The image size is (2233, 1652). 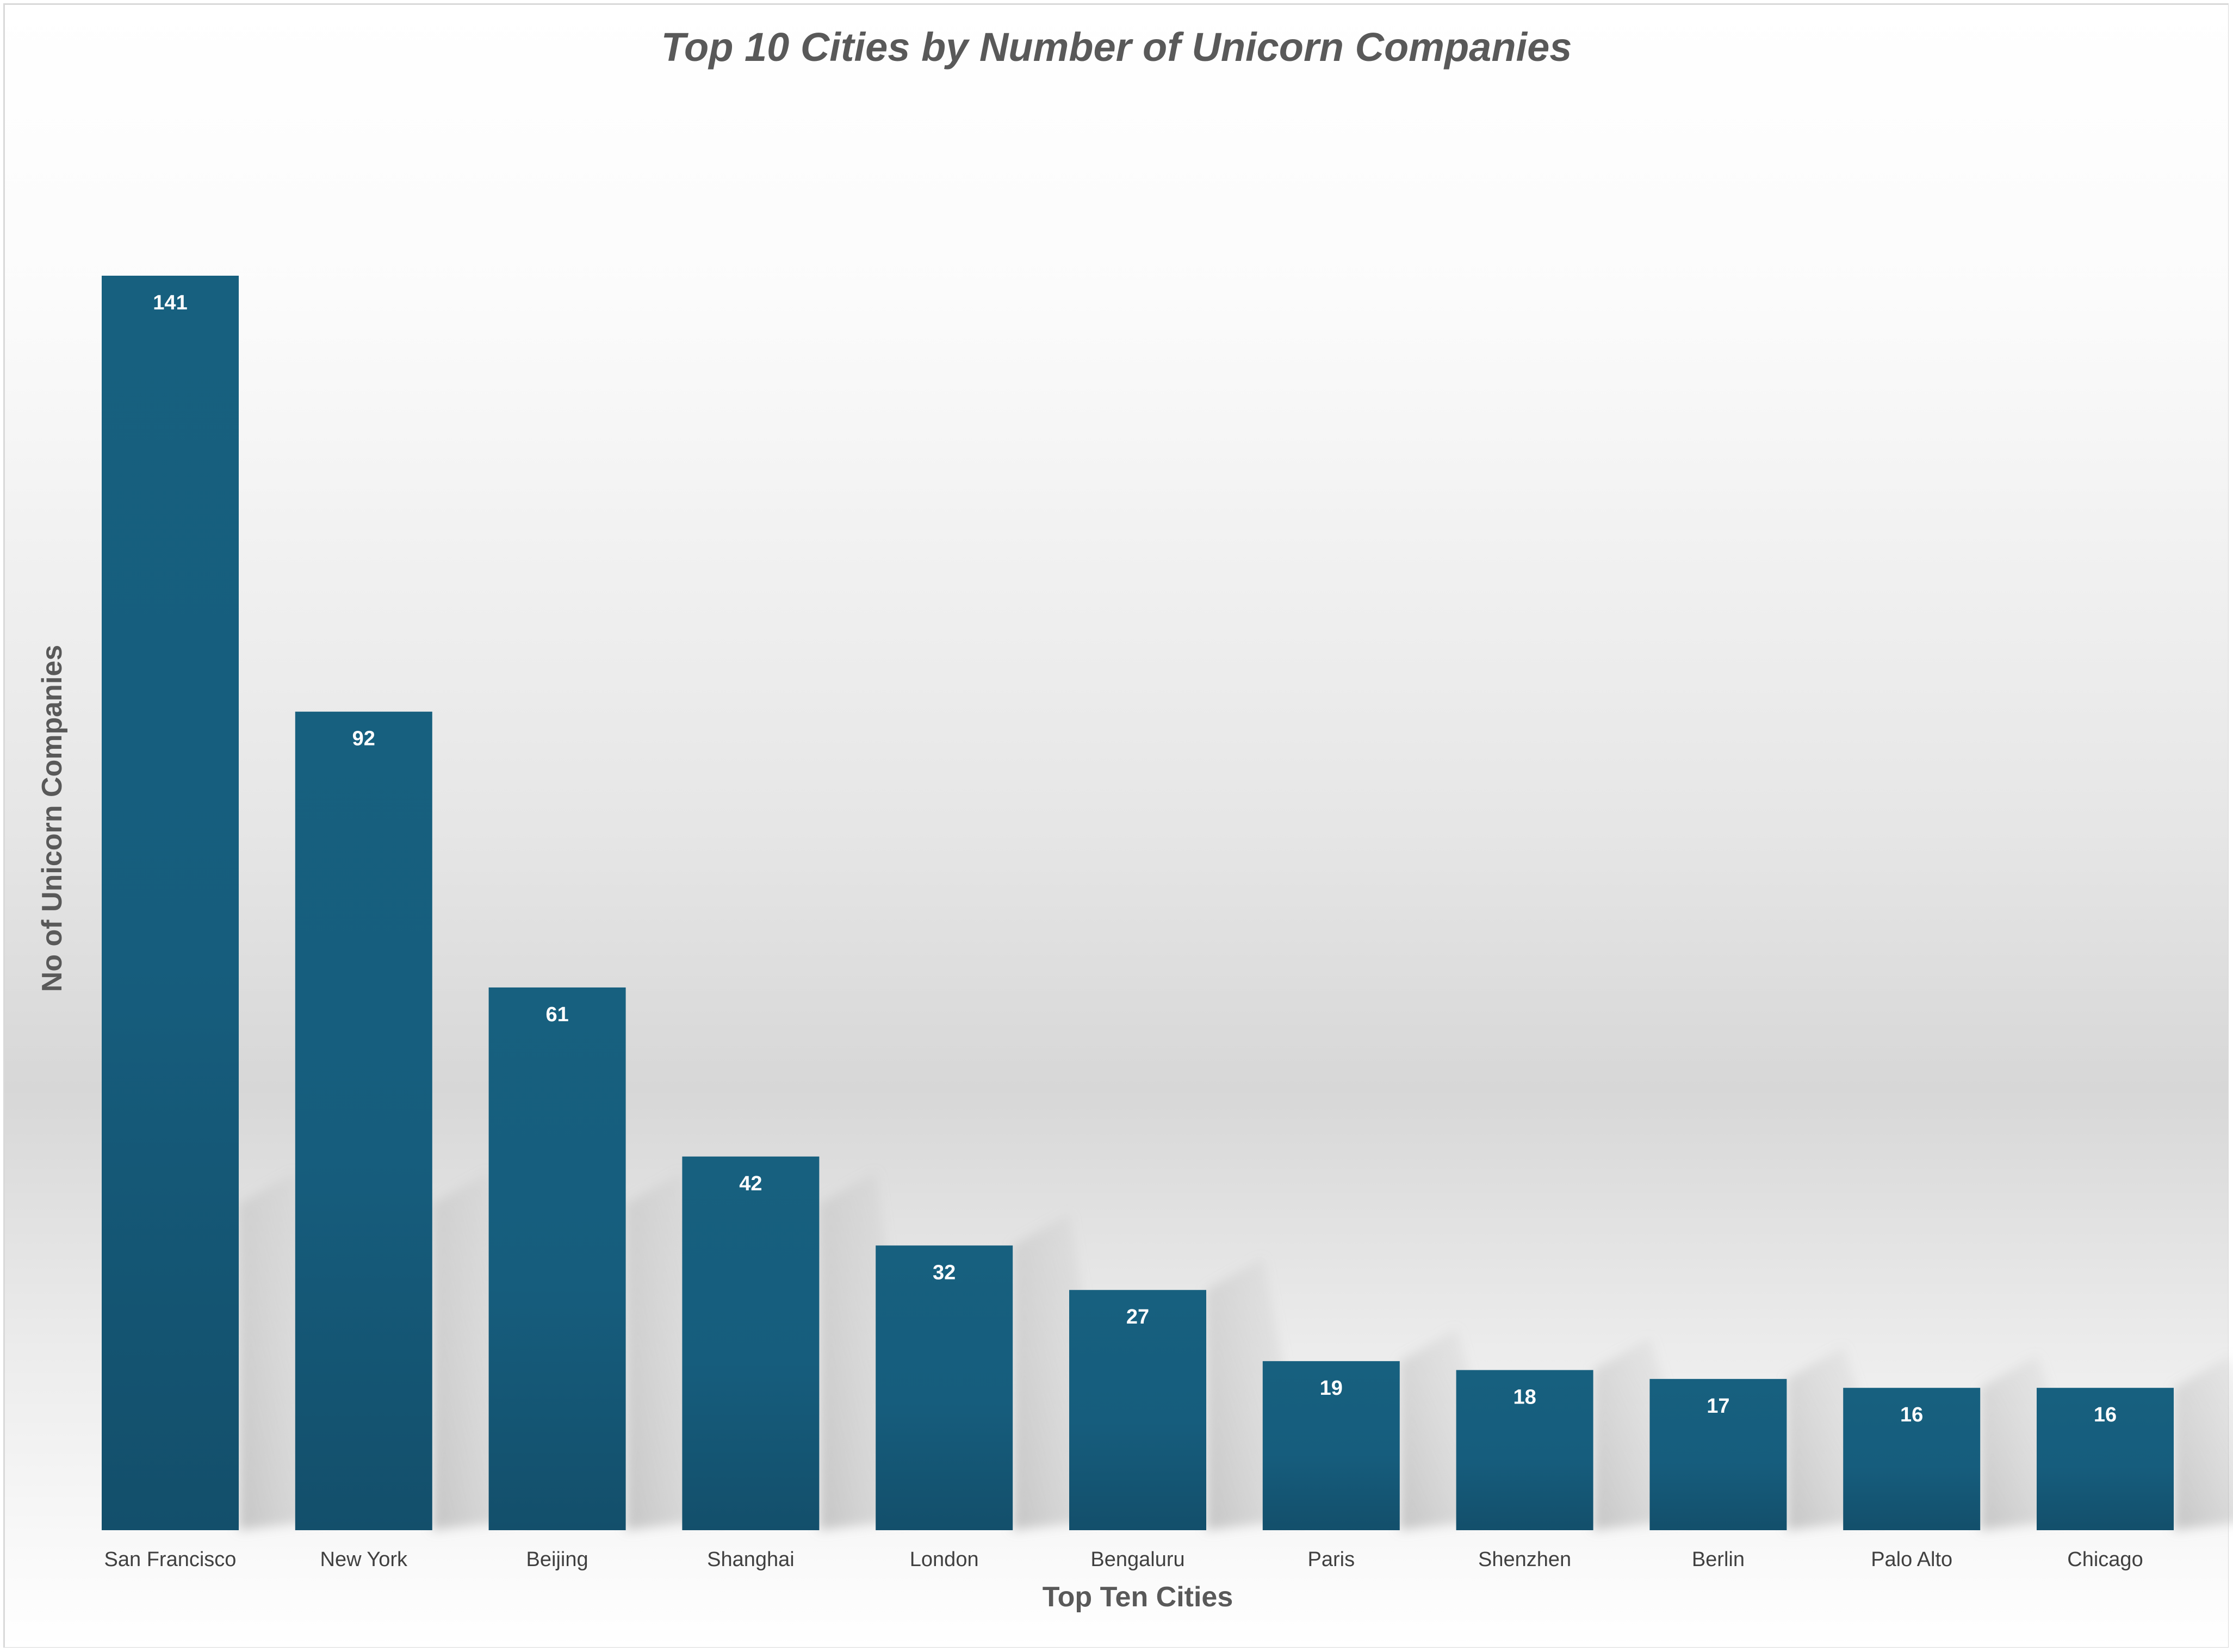 I want to click on data-label-shanghai: 42, so click(x=750, y=1183).